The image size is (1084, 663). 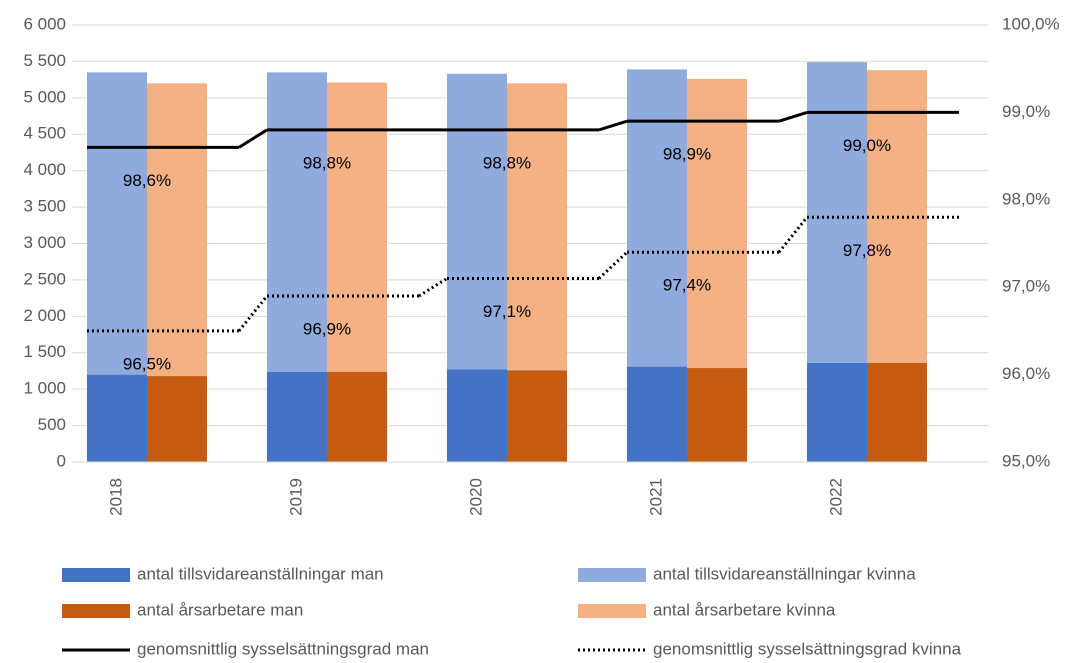 What do you see at coordinates (507, 311) in the screenshot?
I see `data-label: 97,1%` at bounding box center [507, 311].